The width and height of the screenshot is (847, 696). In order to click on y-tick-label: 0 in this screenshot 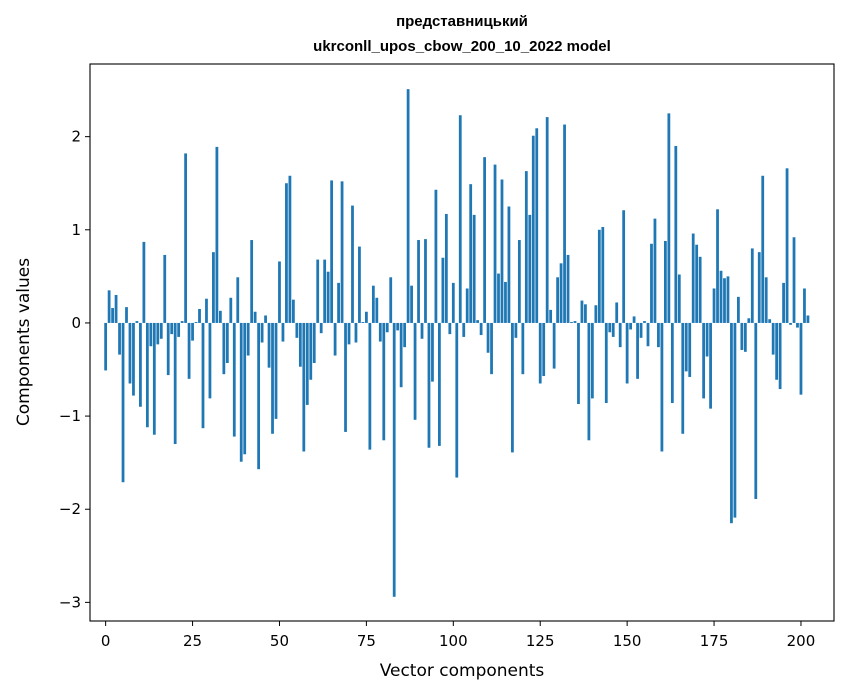, I will do `click(76, 323)`.